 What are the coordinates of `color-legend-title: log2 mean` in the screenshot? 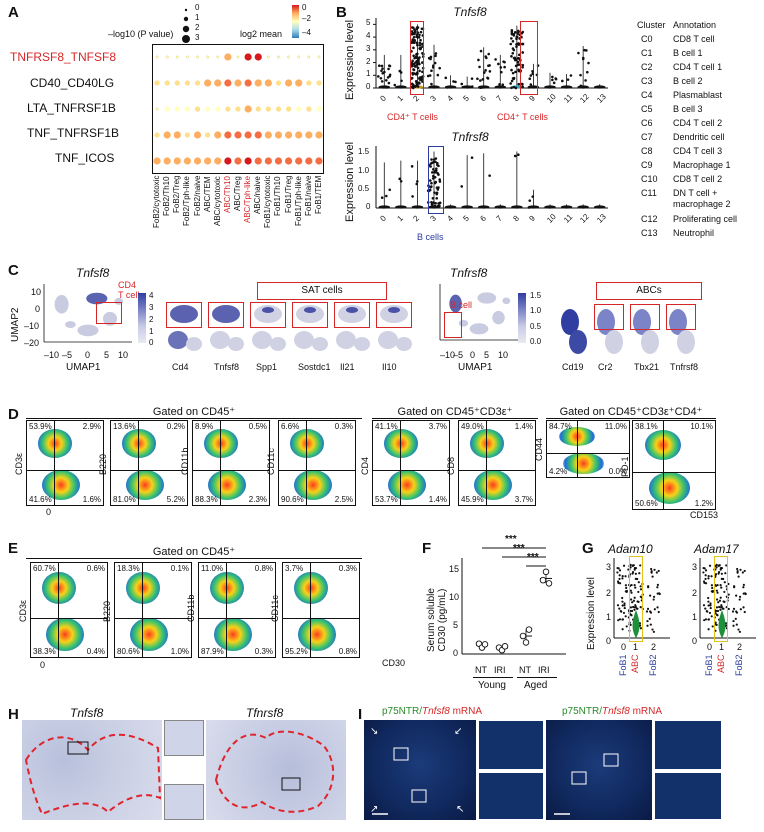 It's located at (261, 34).